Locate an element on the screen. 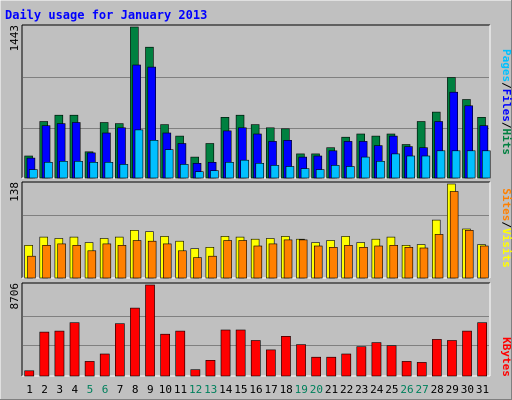 The width and height of the screenshot is (512, 400). axis-max-top: 1443 is located at coordinates (14, 38).